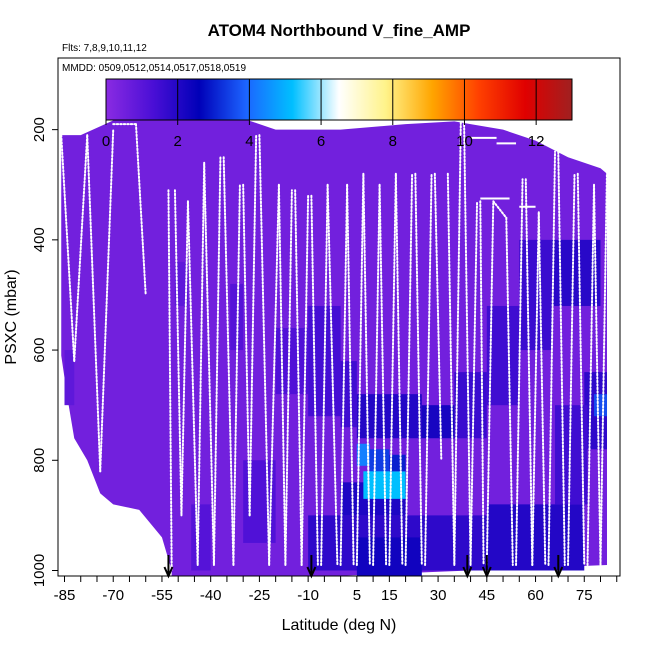 This screenshot has height=650, width=650. What do you see at coordinates (339, 625) in the screenshot?
I see `x-axis-label: Latitude (deg N)` at bounding box center [339, 625].